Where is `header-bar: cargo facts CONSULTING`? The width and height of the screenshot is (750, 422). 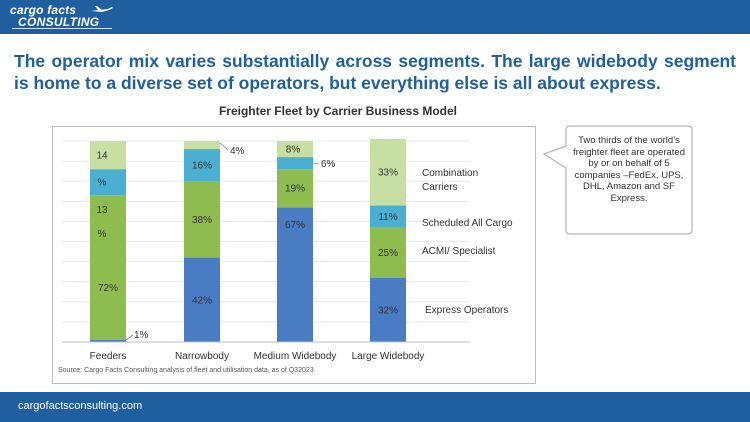 header-bar: cargo facts CONSULTING is located at coordinates (375, 17).